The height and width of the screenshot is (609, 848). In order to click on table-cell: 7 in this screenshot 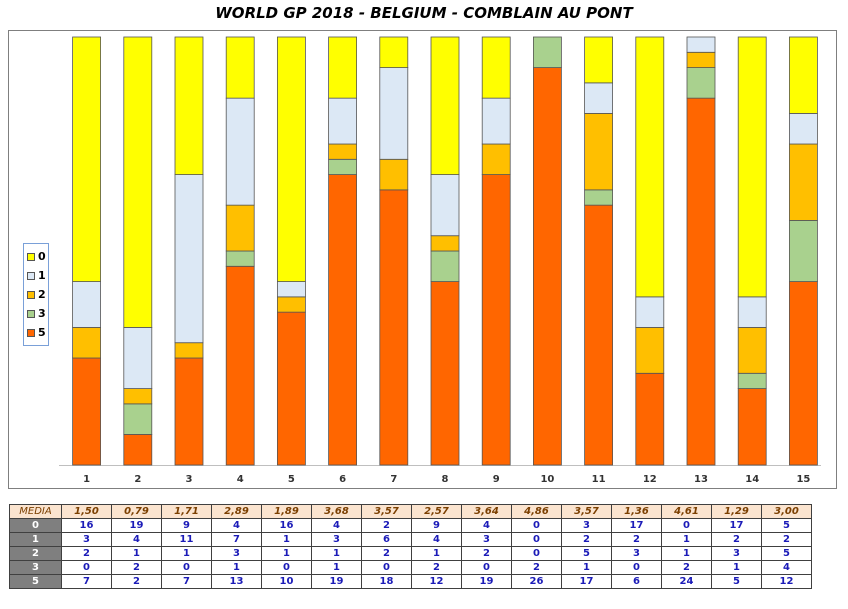, I will do `click(236, 539)`.